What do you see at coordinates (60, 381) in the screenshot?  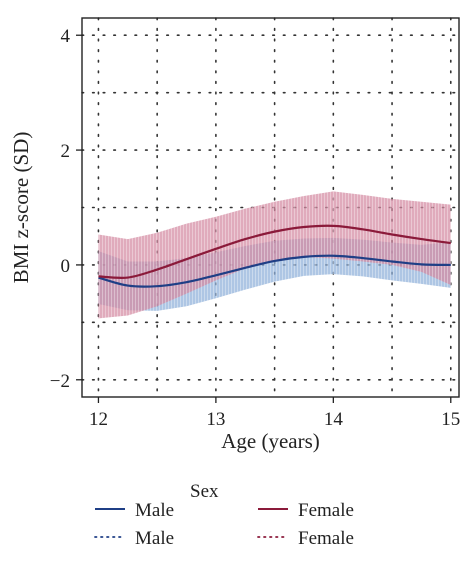 I see `y-tick-label: −2` at bounding box center [60, 381].